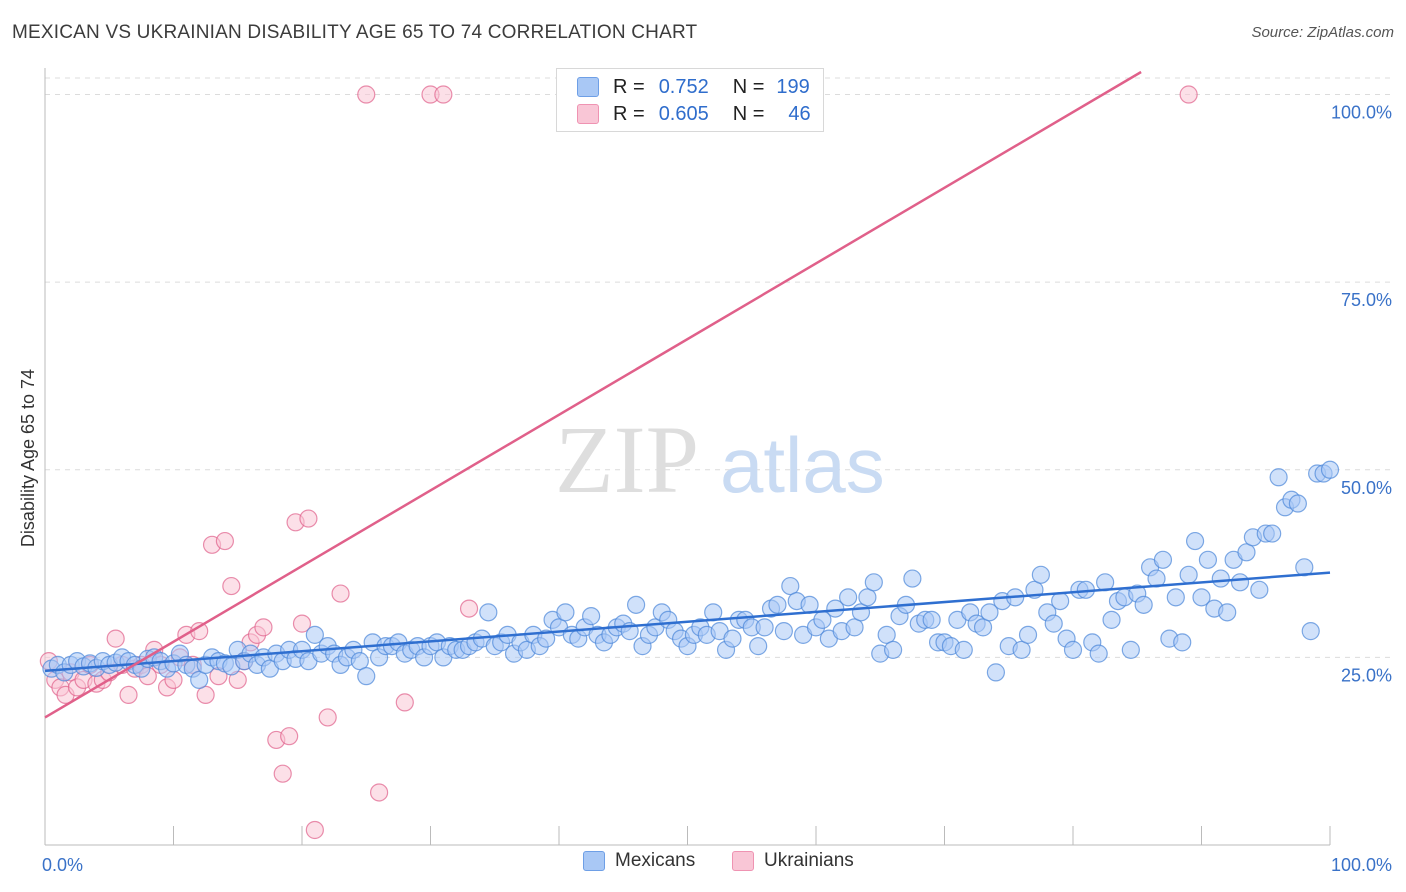  Describe the element at coordinates (62, 865) in the screenshot. I see `x-tick-label: 0.0%` at that location.